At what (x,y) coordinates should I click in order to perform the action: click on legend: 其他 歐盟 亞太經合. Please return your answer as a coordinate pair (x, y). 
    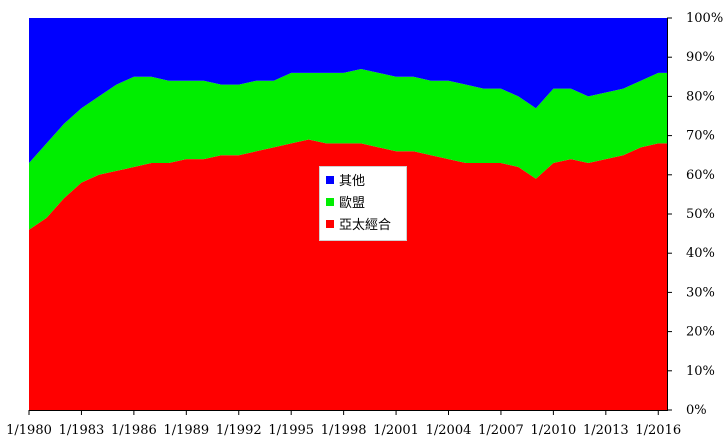
    Looking at the image, I should click on (363, 203).